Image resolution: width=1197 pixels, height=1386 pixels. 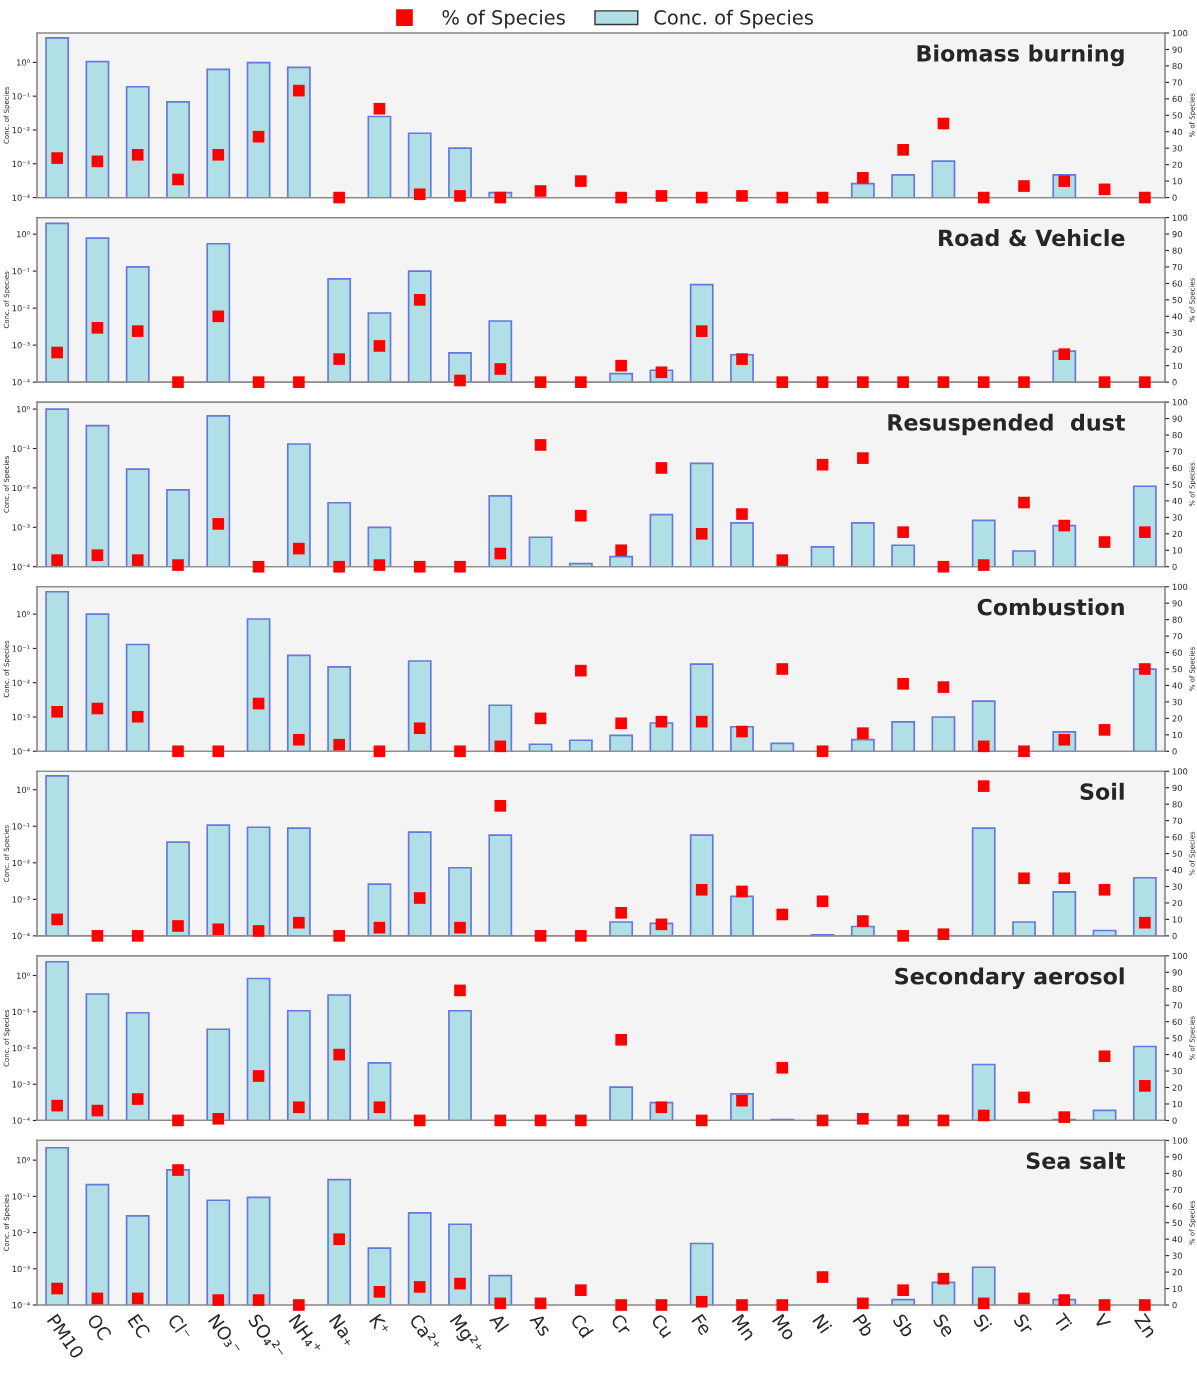 What do you see at coordinates (784, 1327) in the screenshot?
I see `x-tick-label: Mo` at bounding box center [784, 1327].